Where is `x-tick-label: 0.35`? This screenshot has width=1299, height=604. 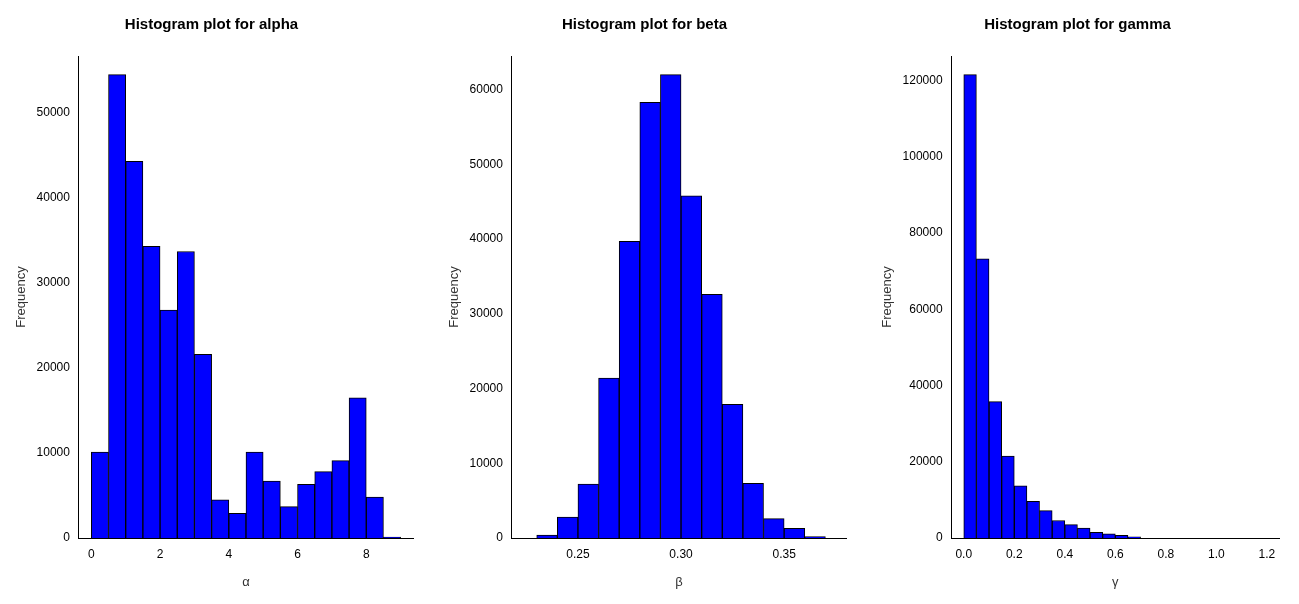 x-tick-label: 0.35 is located at coordinates (784, 553).